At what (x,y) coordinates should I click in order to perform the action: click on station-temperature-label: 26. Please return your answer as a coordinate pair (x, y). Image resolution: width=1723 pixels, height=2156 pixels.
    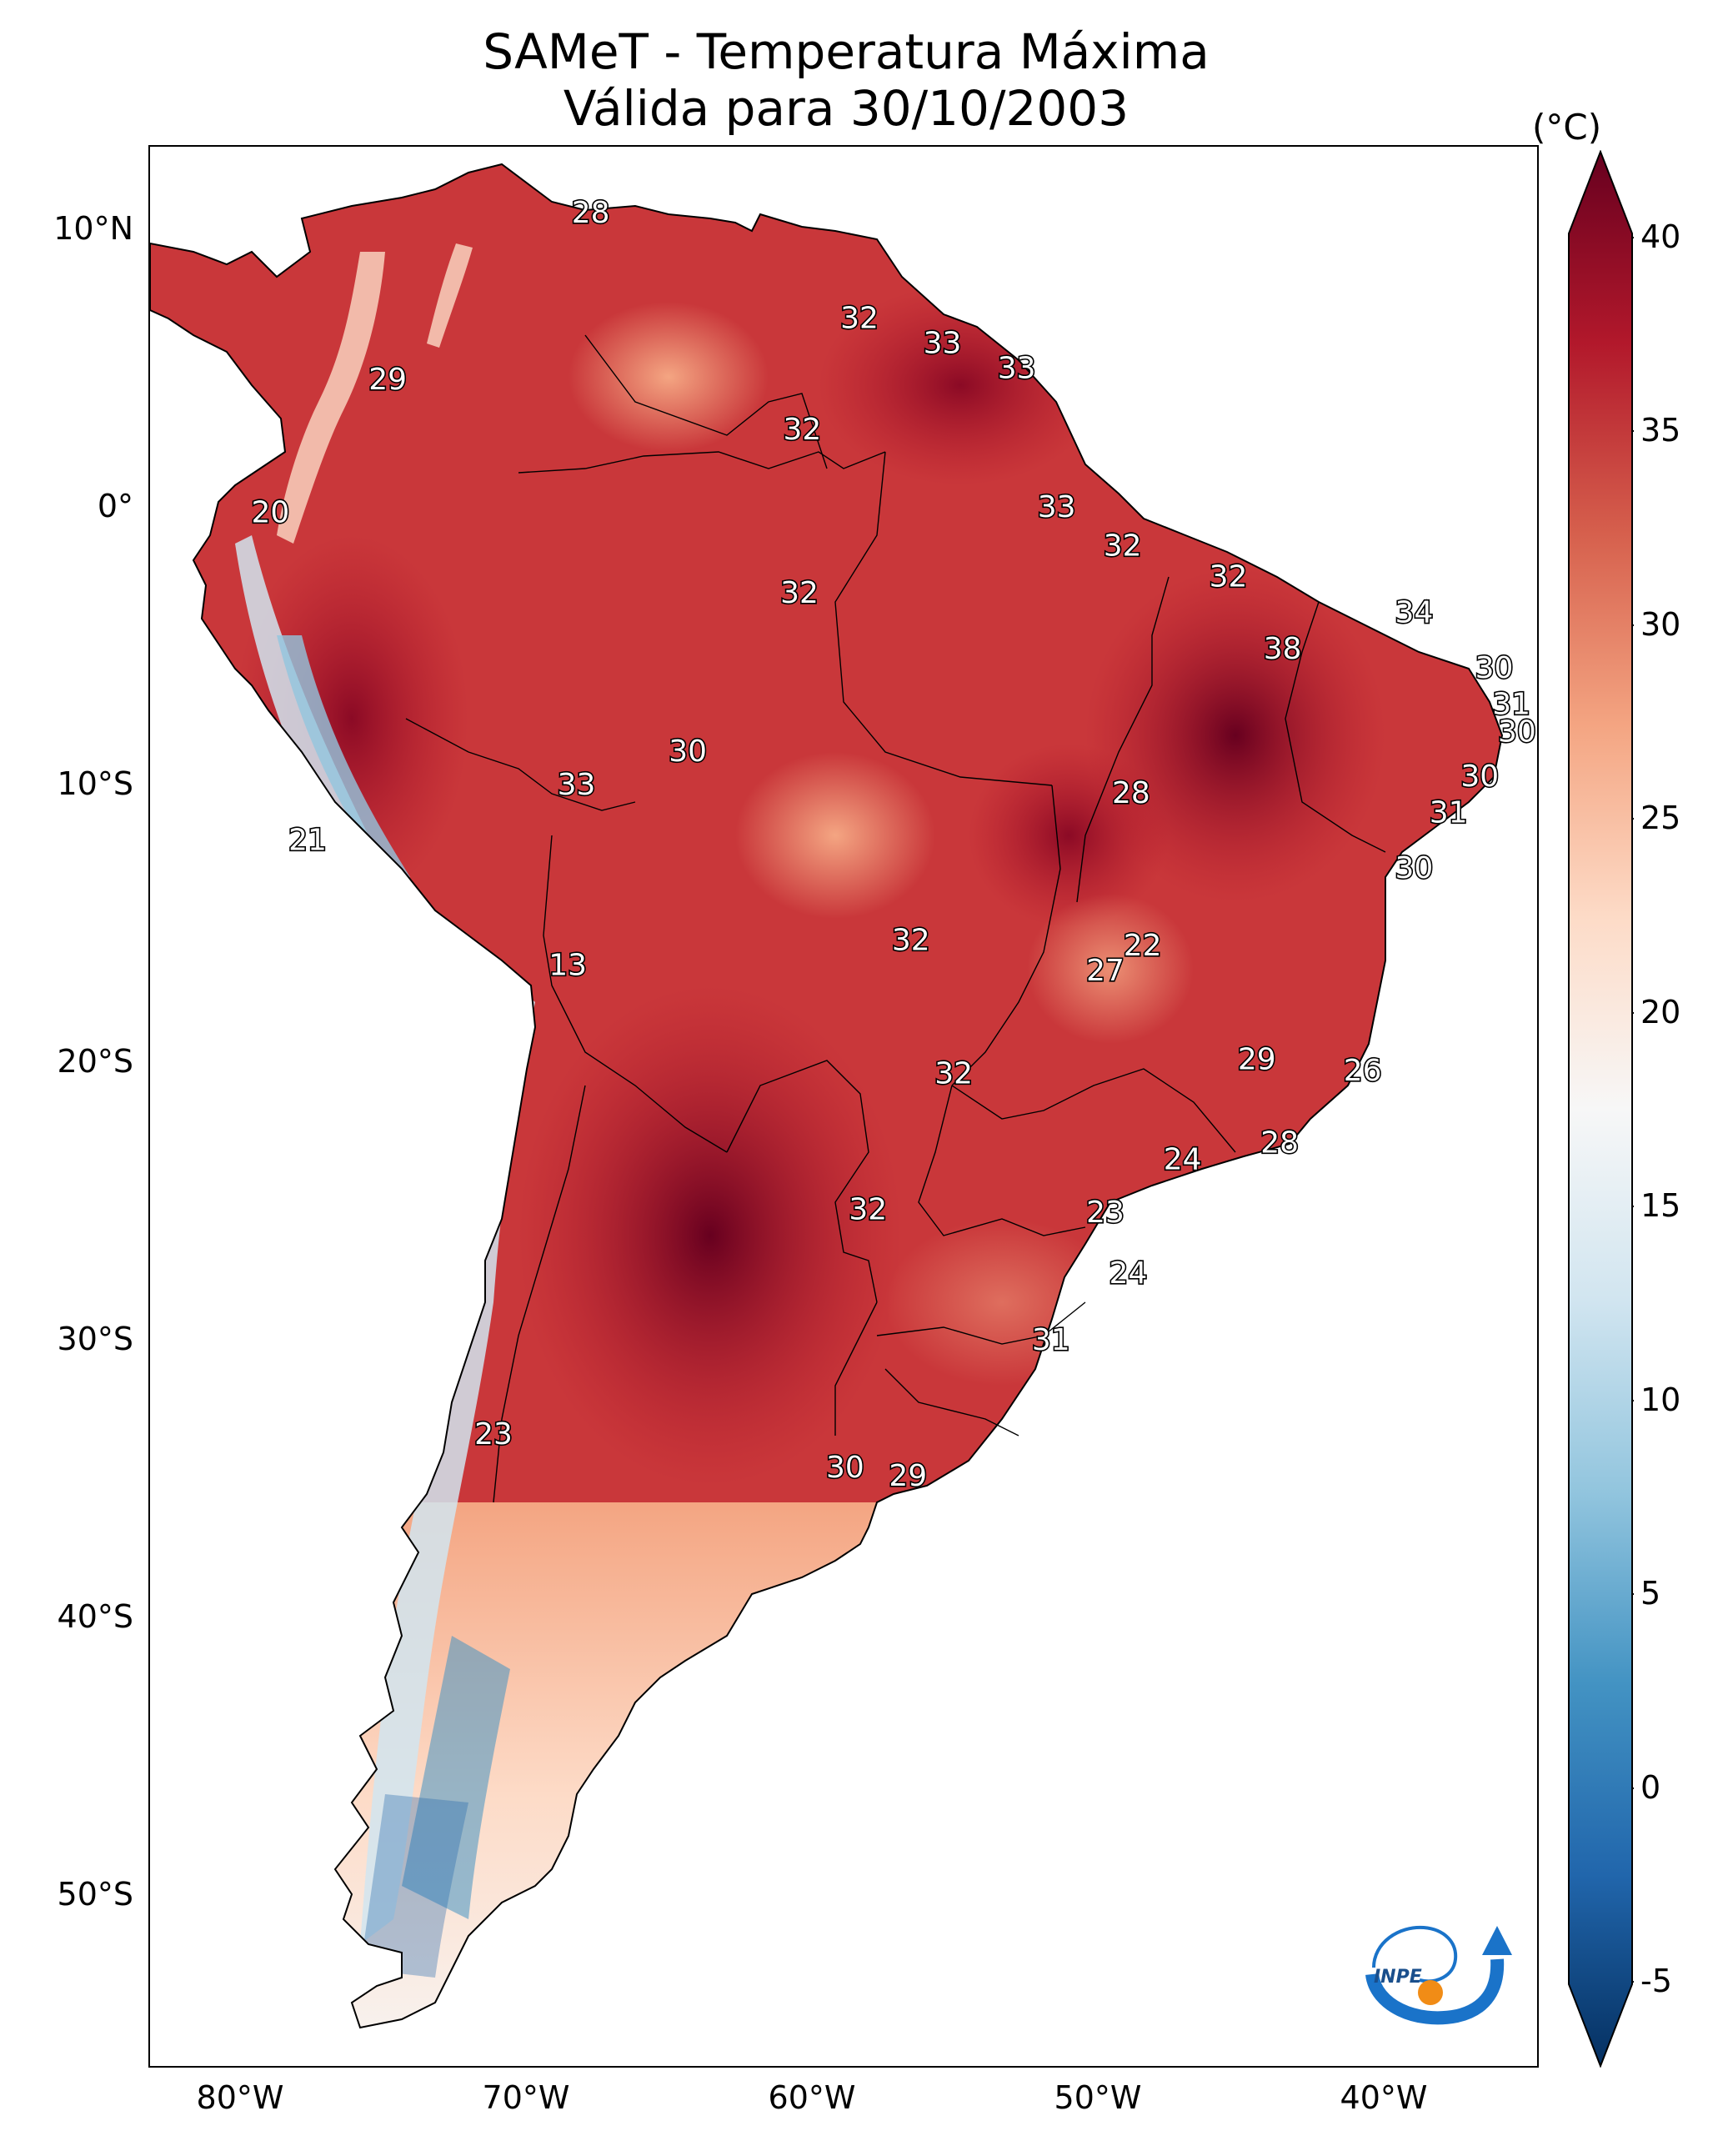
    Looking at the image, I should click on (1363, 1071).